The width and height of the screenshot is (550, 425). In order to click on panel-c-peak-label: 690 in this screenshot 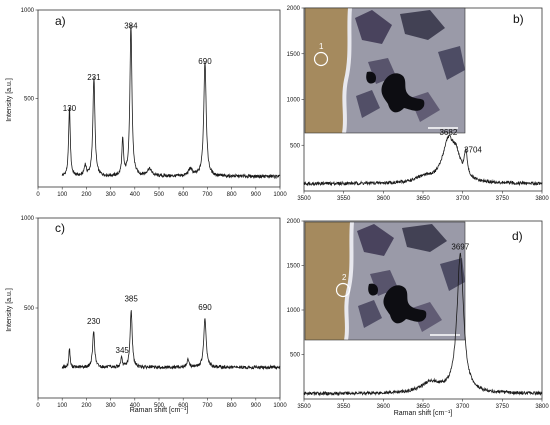, I will do `click(205, 307)`.